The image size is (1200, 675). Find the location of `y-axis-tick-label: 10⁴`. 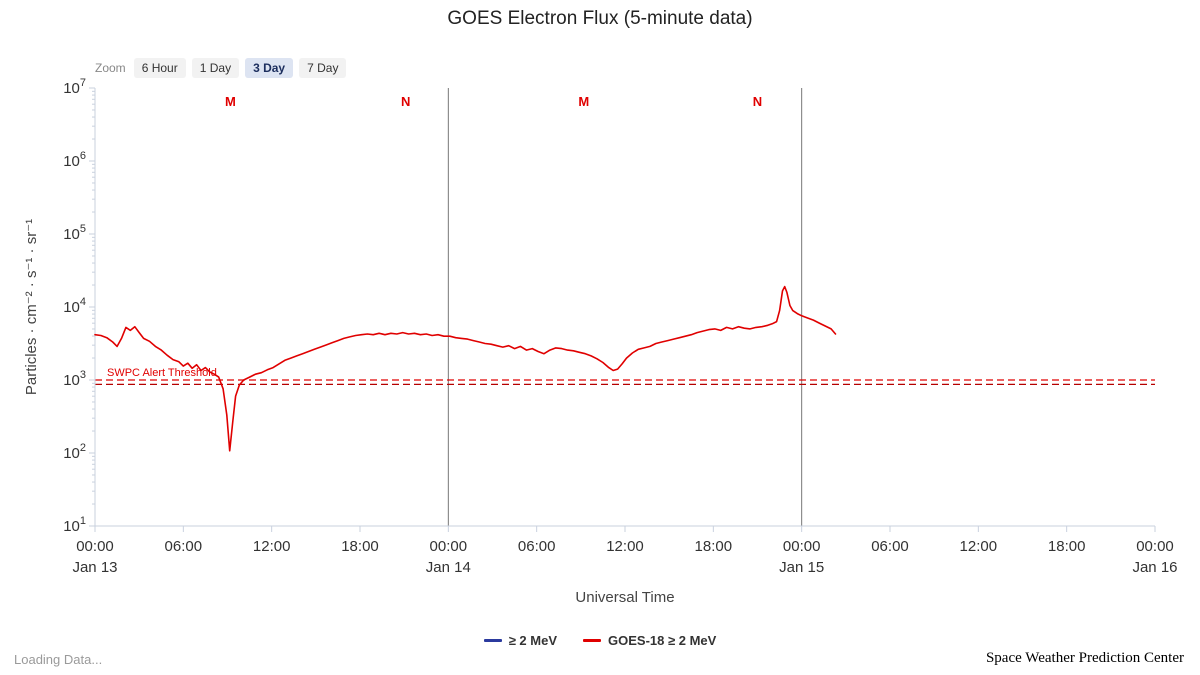

y-axis-tick-label: 10⁴ is located at coordinates (74, 306).